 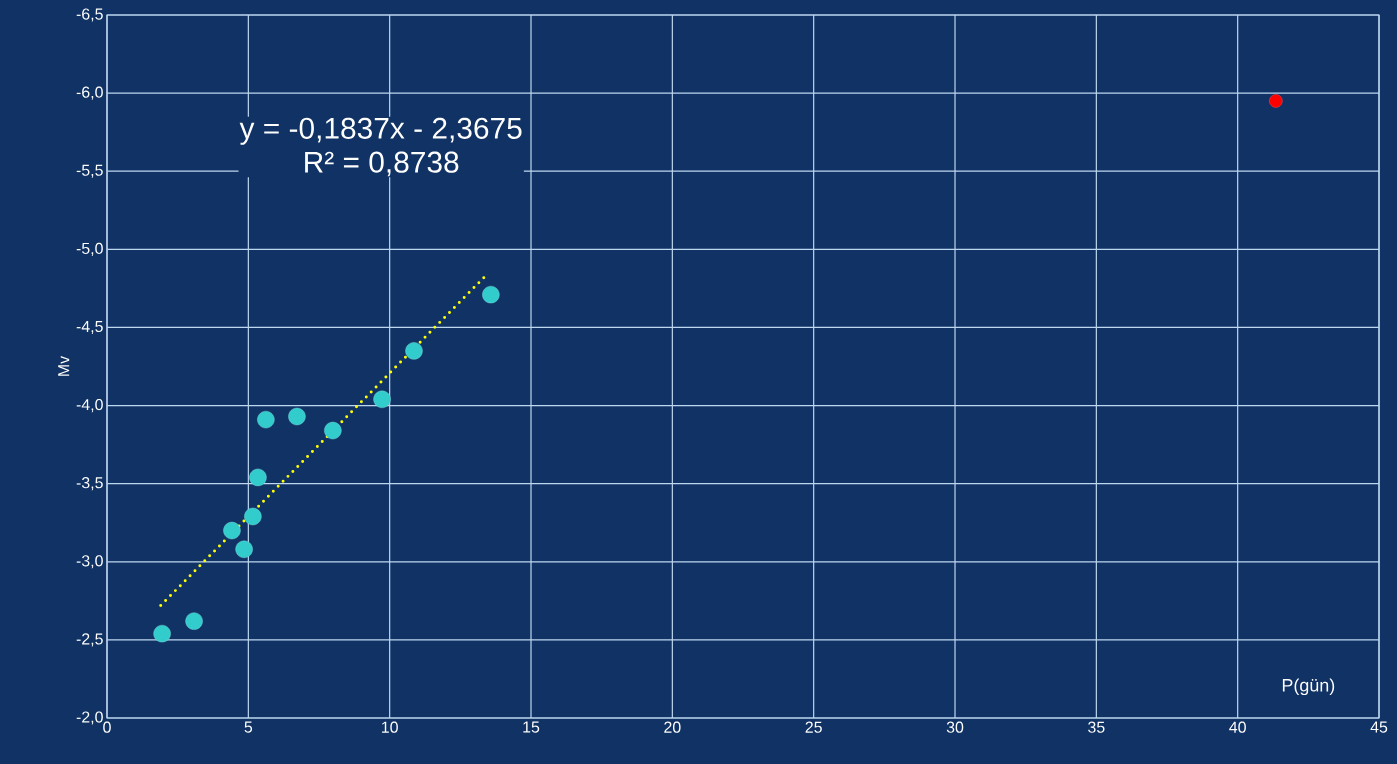 What do you see at coordinates (64, 365) in the screenshot?
I see `y-axis-title: Mv` at bounding box center [64, 365].